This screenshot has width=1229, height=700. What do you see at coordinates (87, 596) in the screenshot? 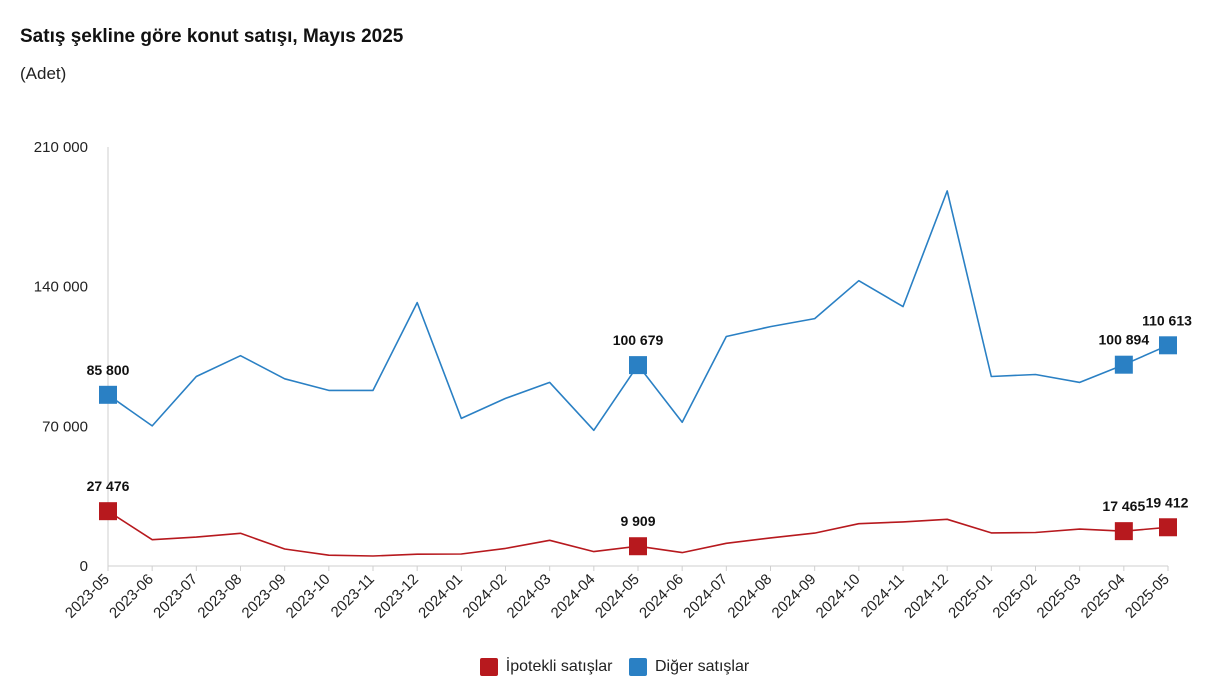
I see `x-tick-label: 2023-05` at bounding box center [87, 596].